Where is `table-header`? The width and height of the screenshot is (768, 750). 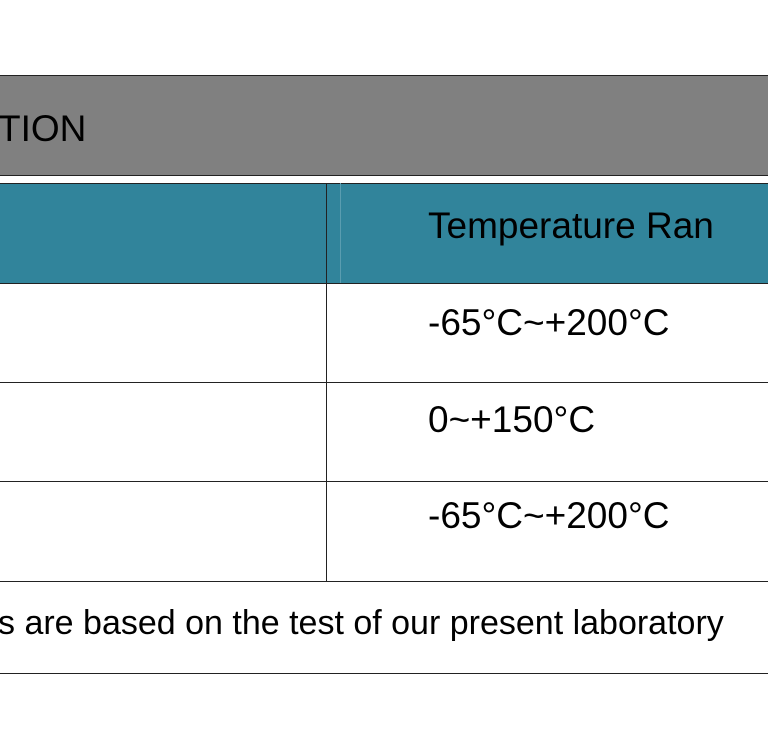
table-header is located at coordinates (384, 233).